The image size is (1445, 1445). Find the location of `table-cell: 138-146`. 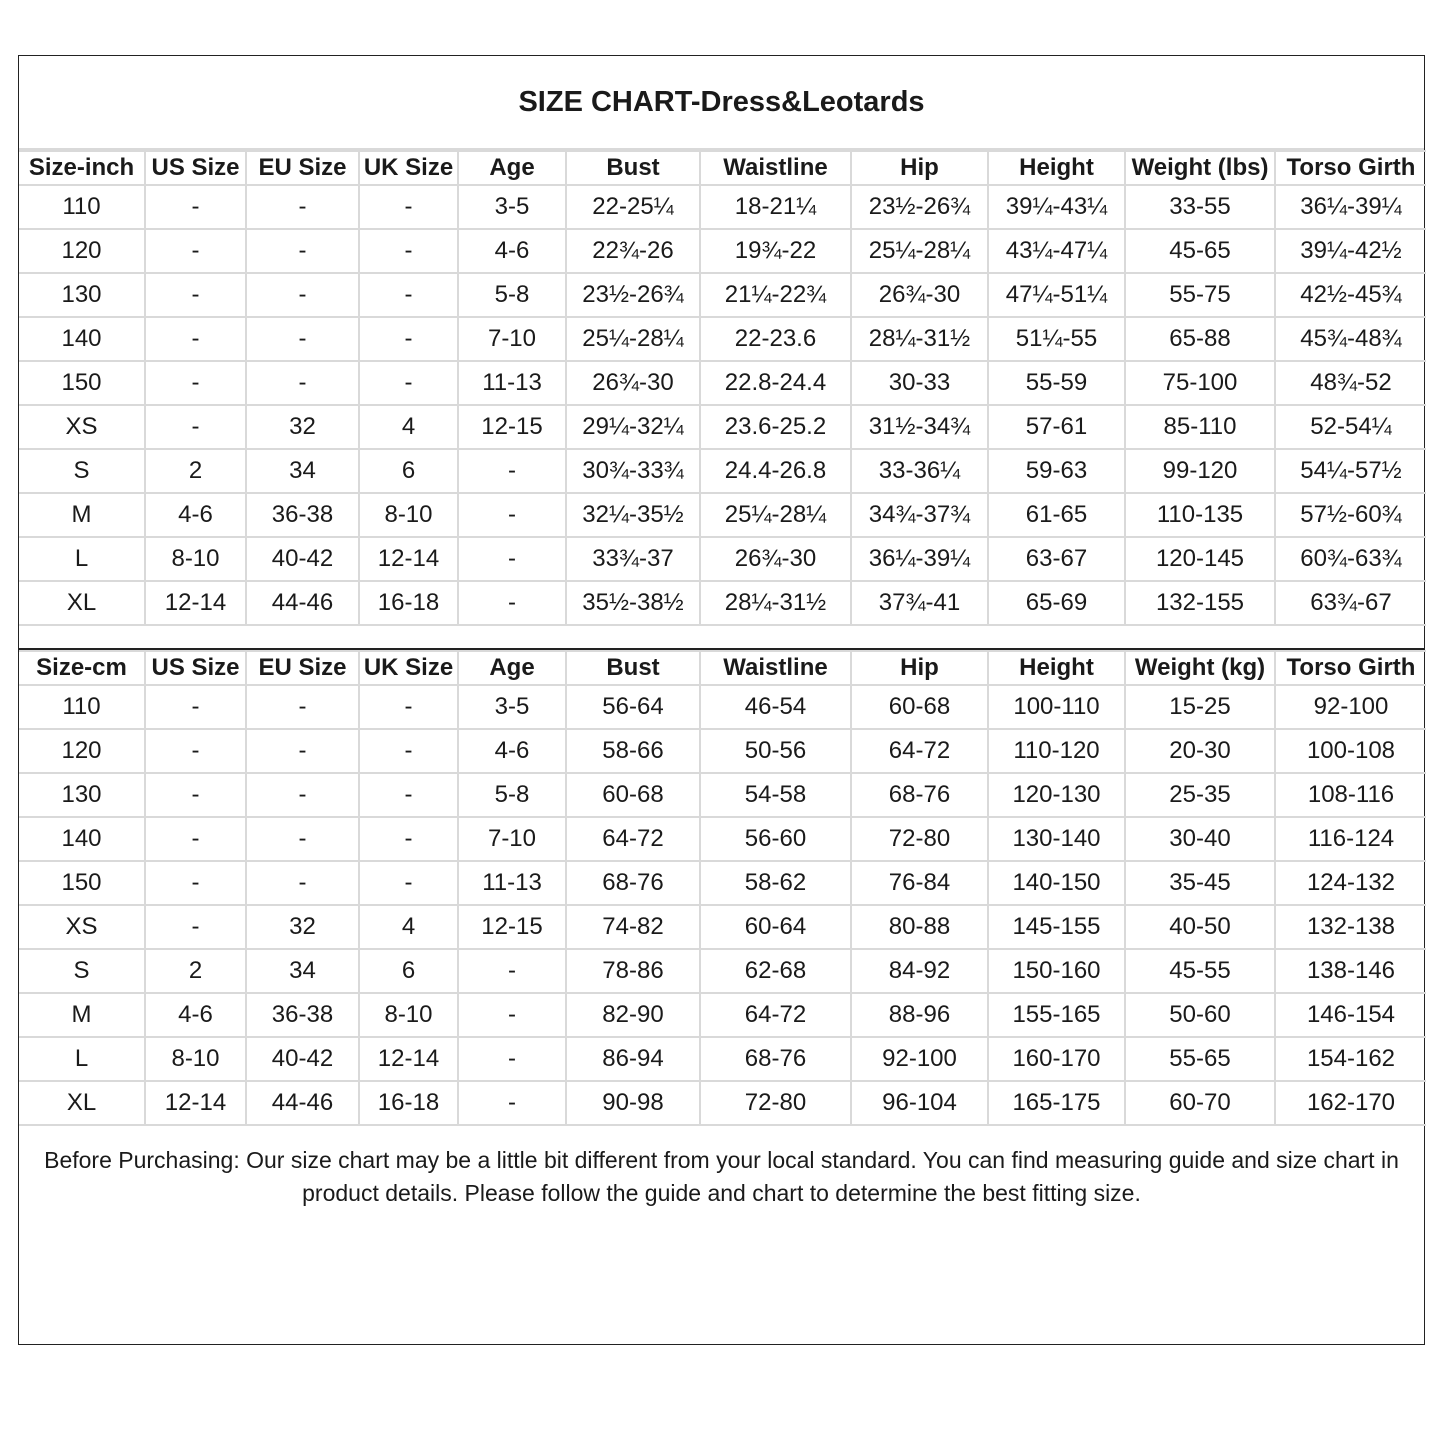

table-cell: 138-146 is located at coordinates (1350, 971).